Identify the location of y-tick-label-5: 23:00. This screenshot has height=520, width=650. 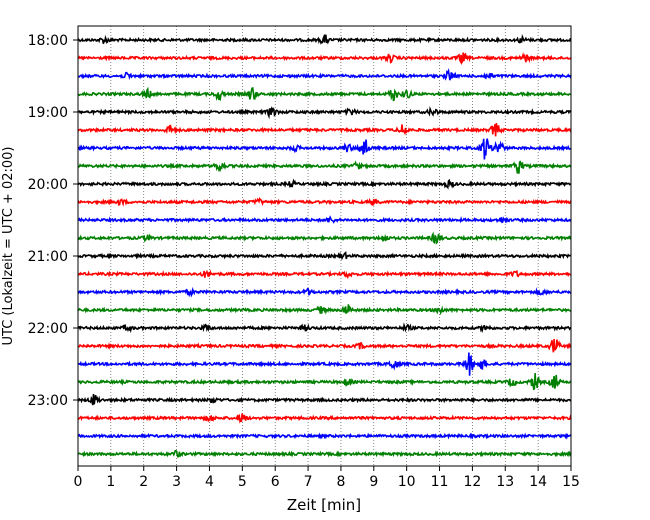
(48, 401).